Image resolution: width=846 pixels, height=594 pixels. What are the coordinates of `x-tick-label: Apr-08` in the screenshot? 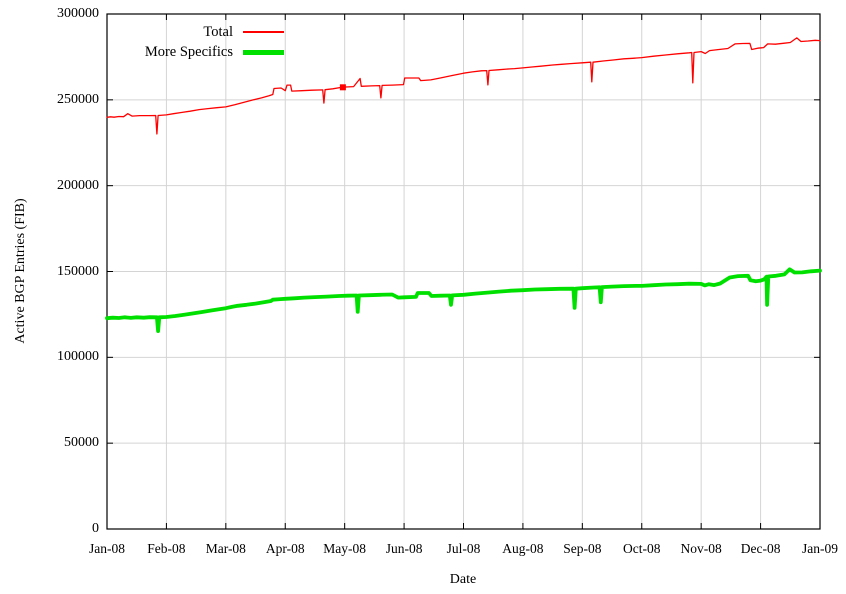 It's located at (285, 548).